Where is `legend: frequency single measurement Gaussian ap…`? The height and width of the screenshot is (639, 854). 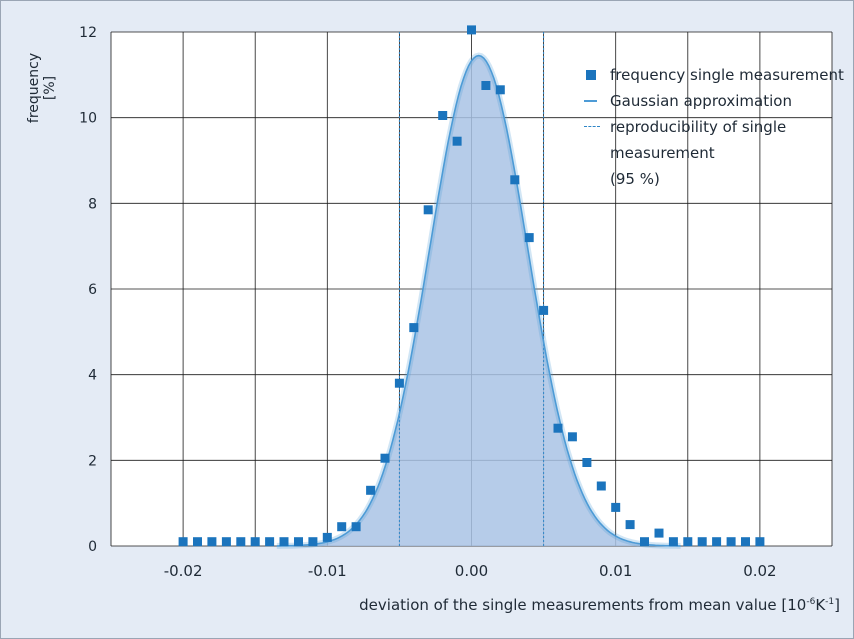
legend: frequency single measurement Gaussian ap… is located at coordinates (715, 127).